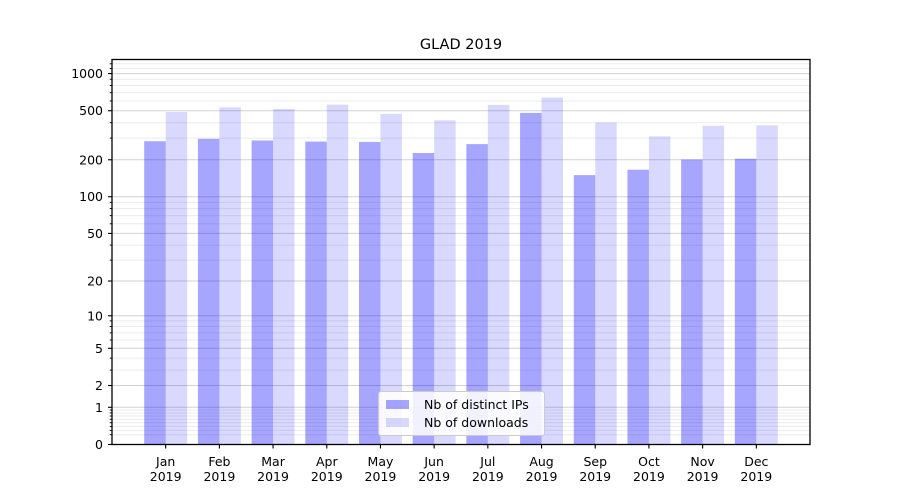  I want to click on bar-distinct-ips-nov, so click(692, 302).